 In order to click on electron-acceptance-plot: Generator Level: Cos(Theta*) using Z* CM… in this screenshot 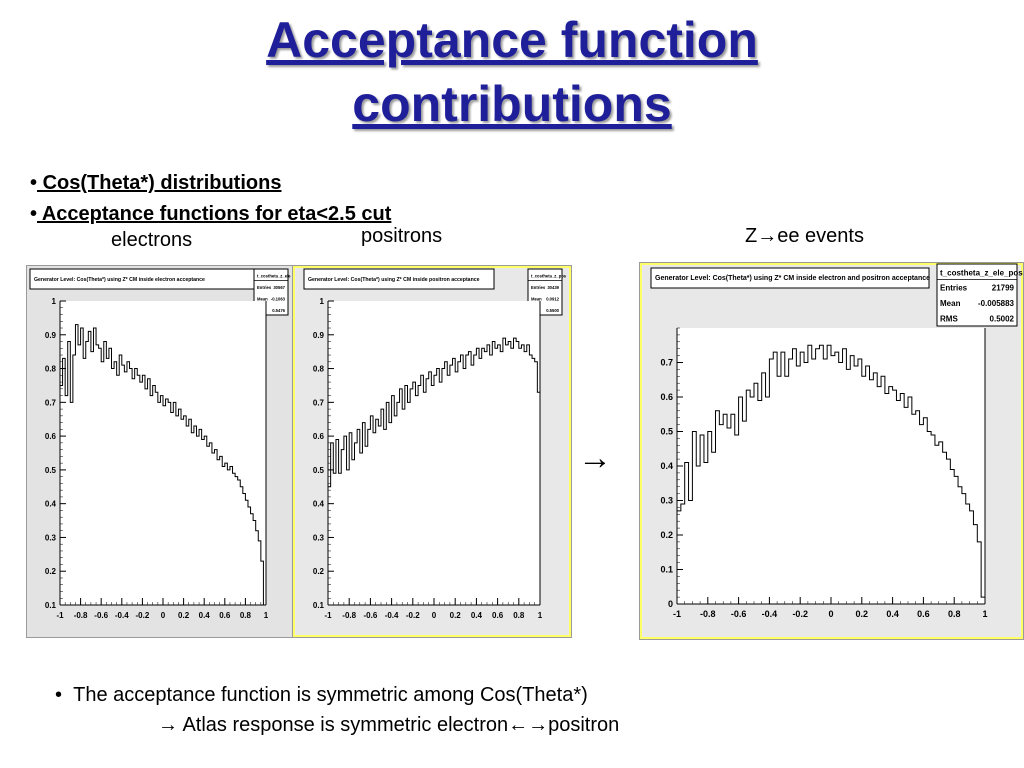, I will do `click(166, 451)`.